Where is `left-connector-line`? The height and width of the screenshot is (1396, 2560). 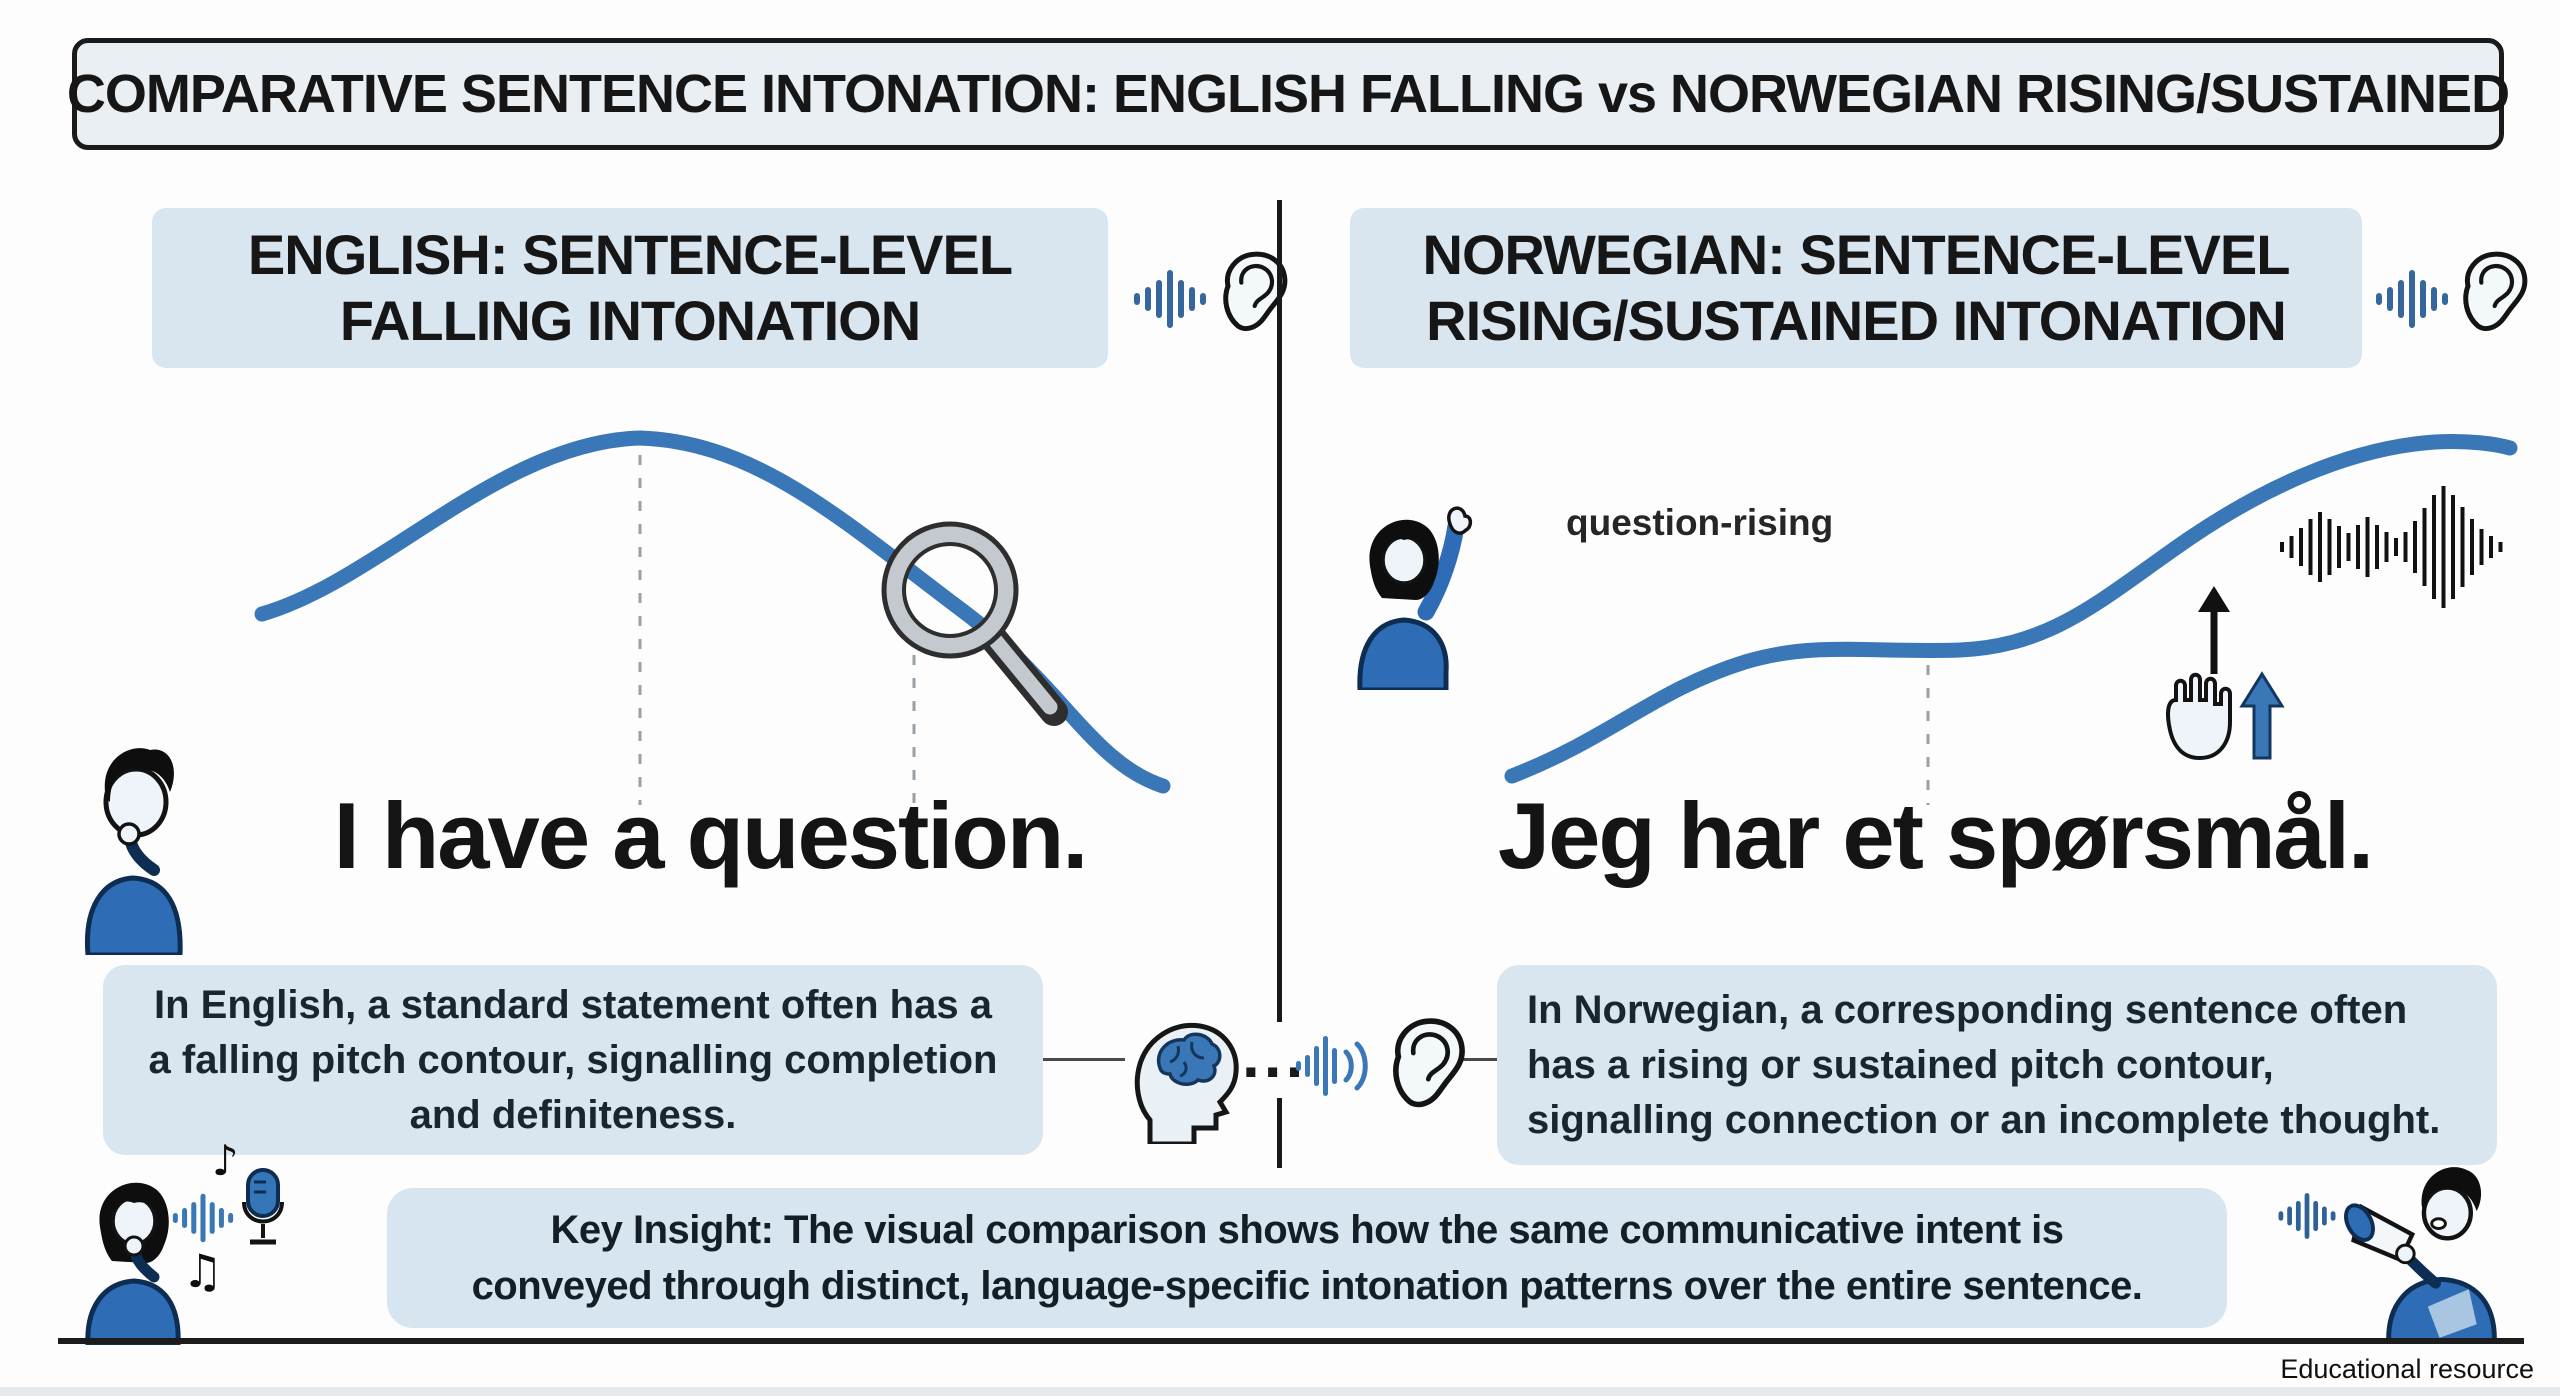 left-connector-line is located at coordinates (1084, 1059).